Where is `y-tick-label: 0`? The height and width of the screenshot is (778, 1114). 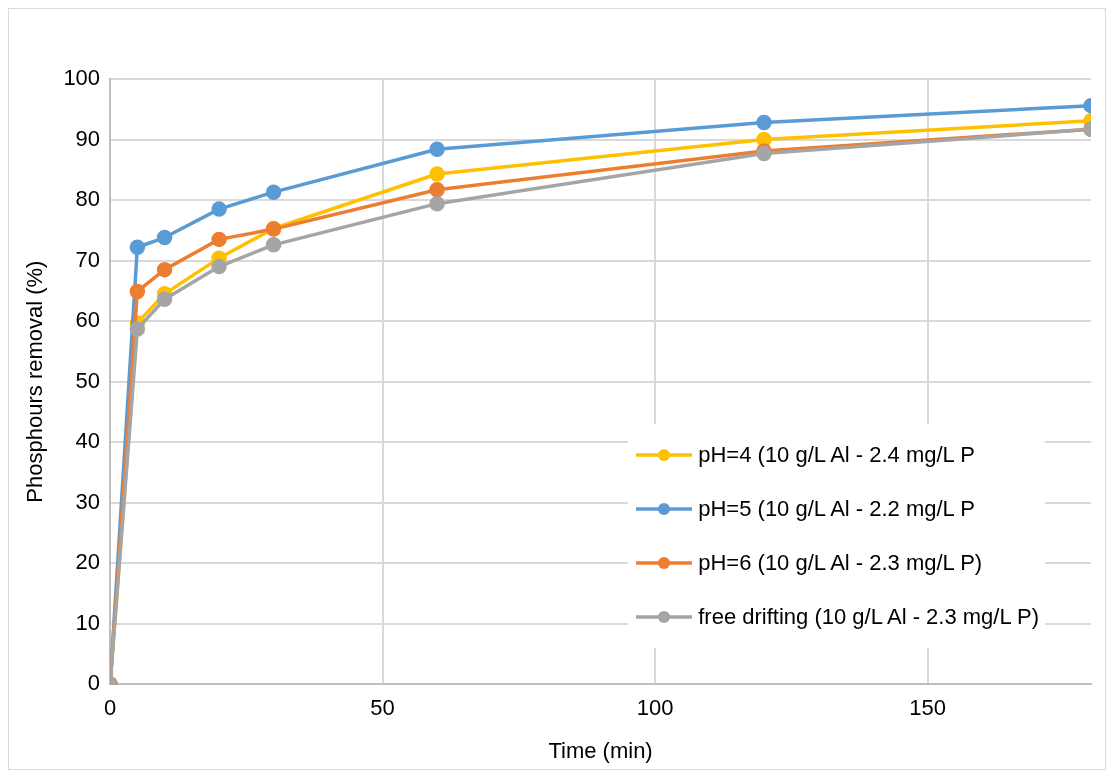 y-tick-label: 0 is located at coordinates (94, 683).